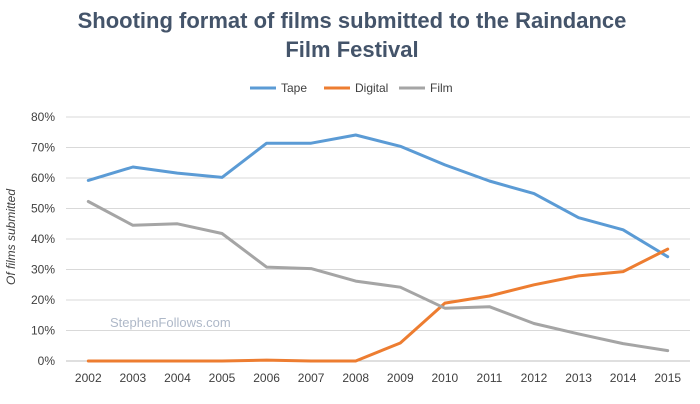  Describe the element at coordinates (351, 49) in the screenshot. I see `chart-title-line-2: Film Festival` at that location.